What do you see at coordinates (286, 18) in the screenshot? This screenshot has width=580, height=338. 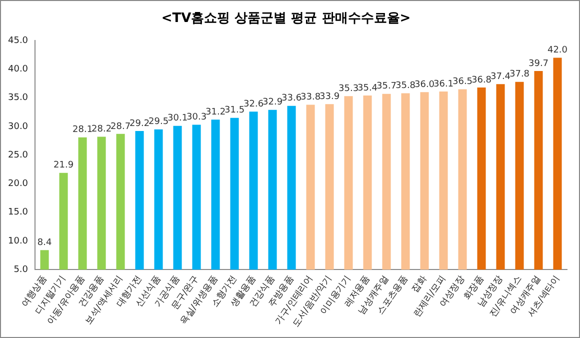 I see `chart-title: <TV홈쇼핑 상품군별 평균 판매수수료율>` at bounding box center [286, 18].